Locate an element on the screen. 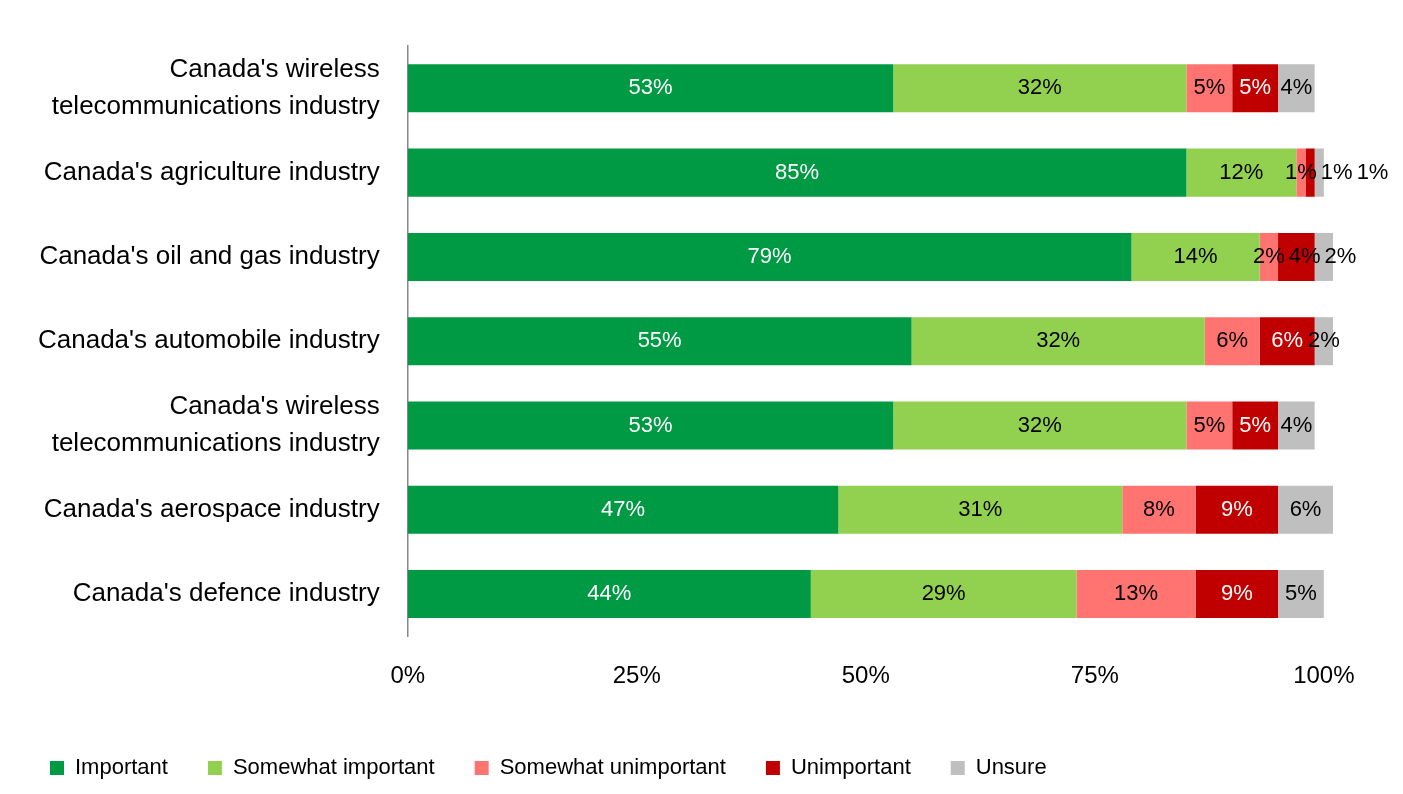  y-tick-label: Canada's defence industry is located at coordinates (226, 592).